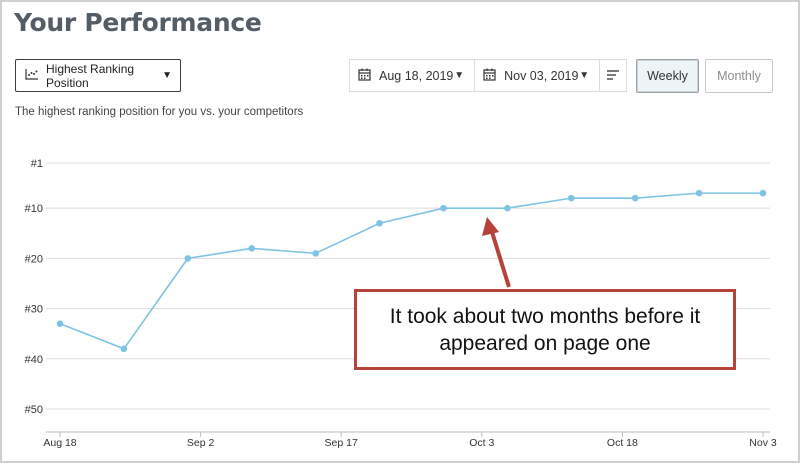 The height and width of the screenshot is (463, 800). I want to click on start-date-text: Aug 18, 2019, so click(416, 75).